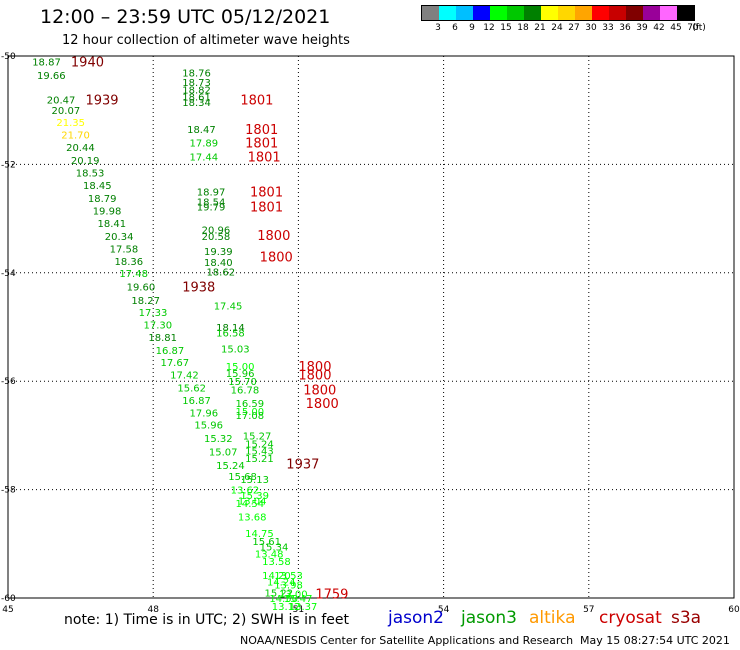  Describe the element at coordinates (196, 91) in the screenshot. I see `wave-height-label: 18.82` at that location.